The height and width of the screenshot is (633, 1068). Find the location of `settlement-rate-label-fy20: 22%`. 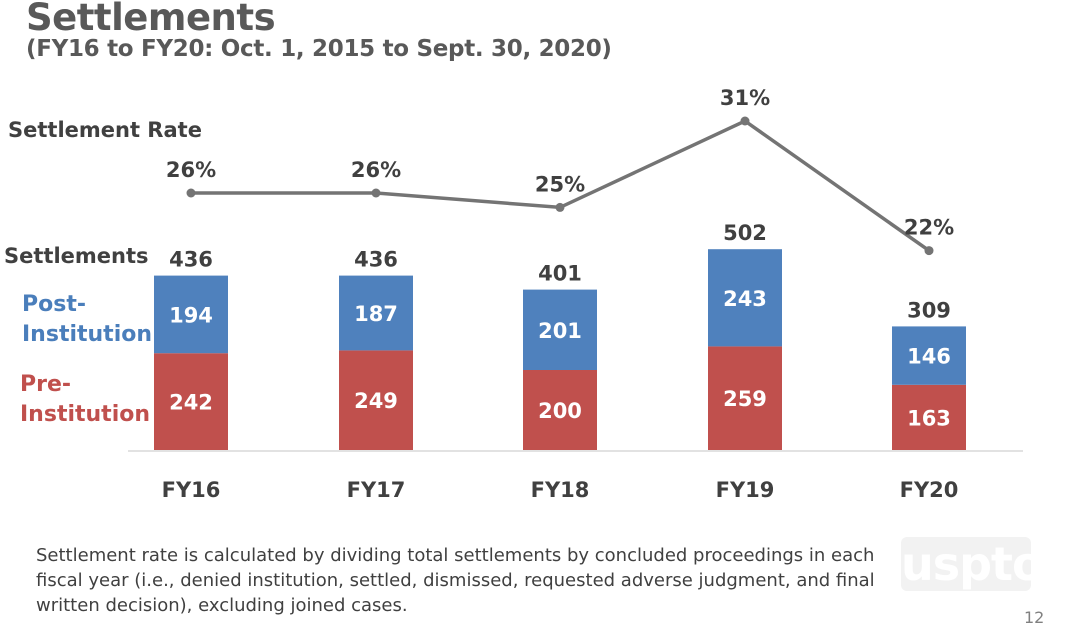

settlement-rate-label-fy20: 22% is located at coordinates (929, 228).